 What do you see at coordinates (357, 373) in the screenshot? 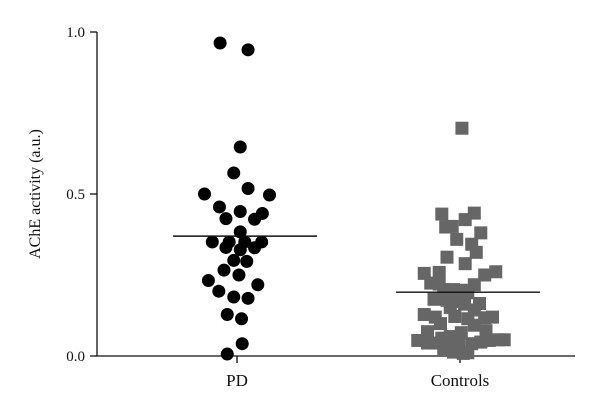
I see `x-categories: PD Controls` at bounding box center [357, 373].